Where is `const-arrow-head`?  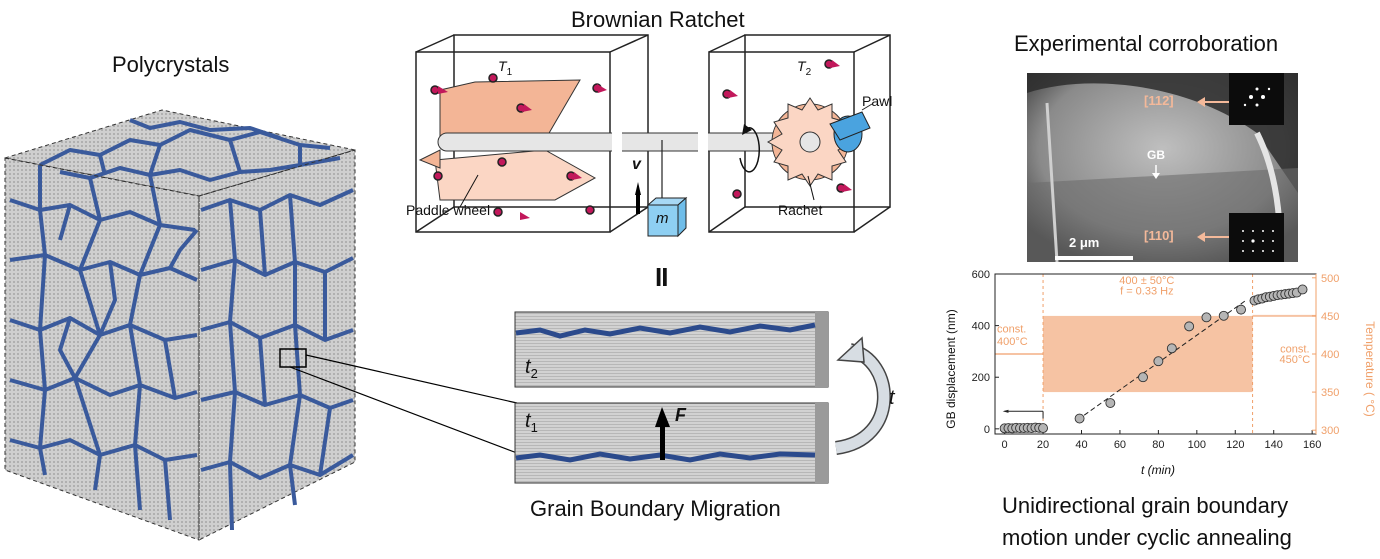 const-arrow-head is located at coordinates (1005, 411).